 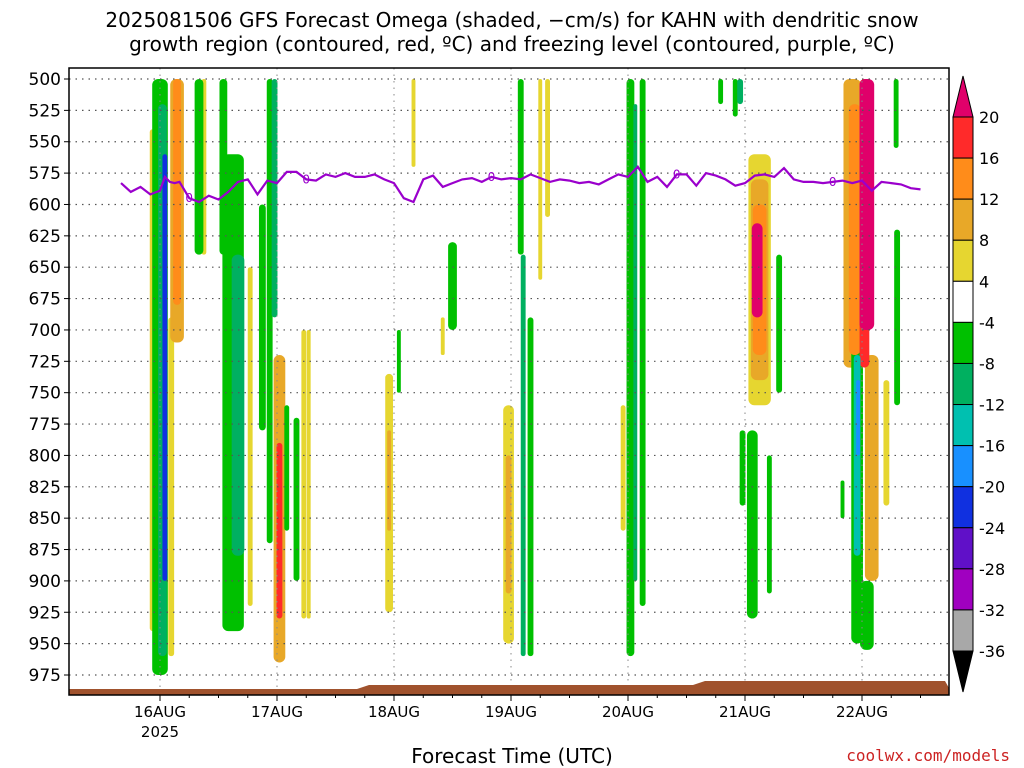 I want to click on x-tick-label: 17AUG, so click(x=277, y=712).